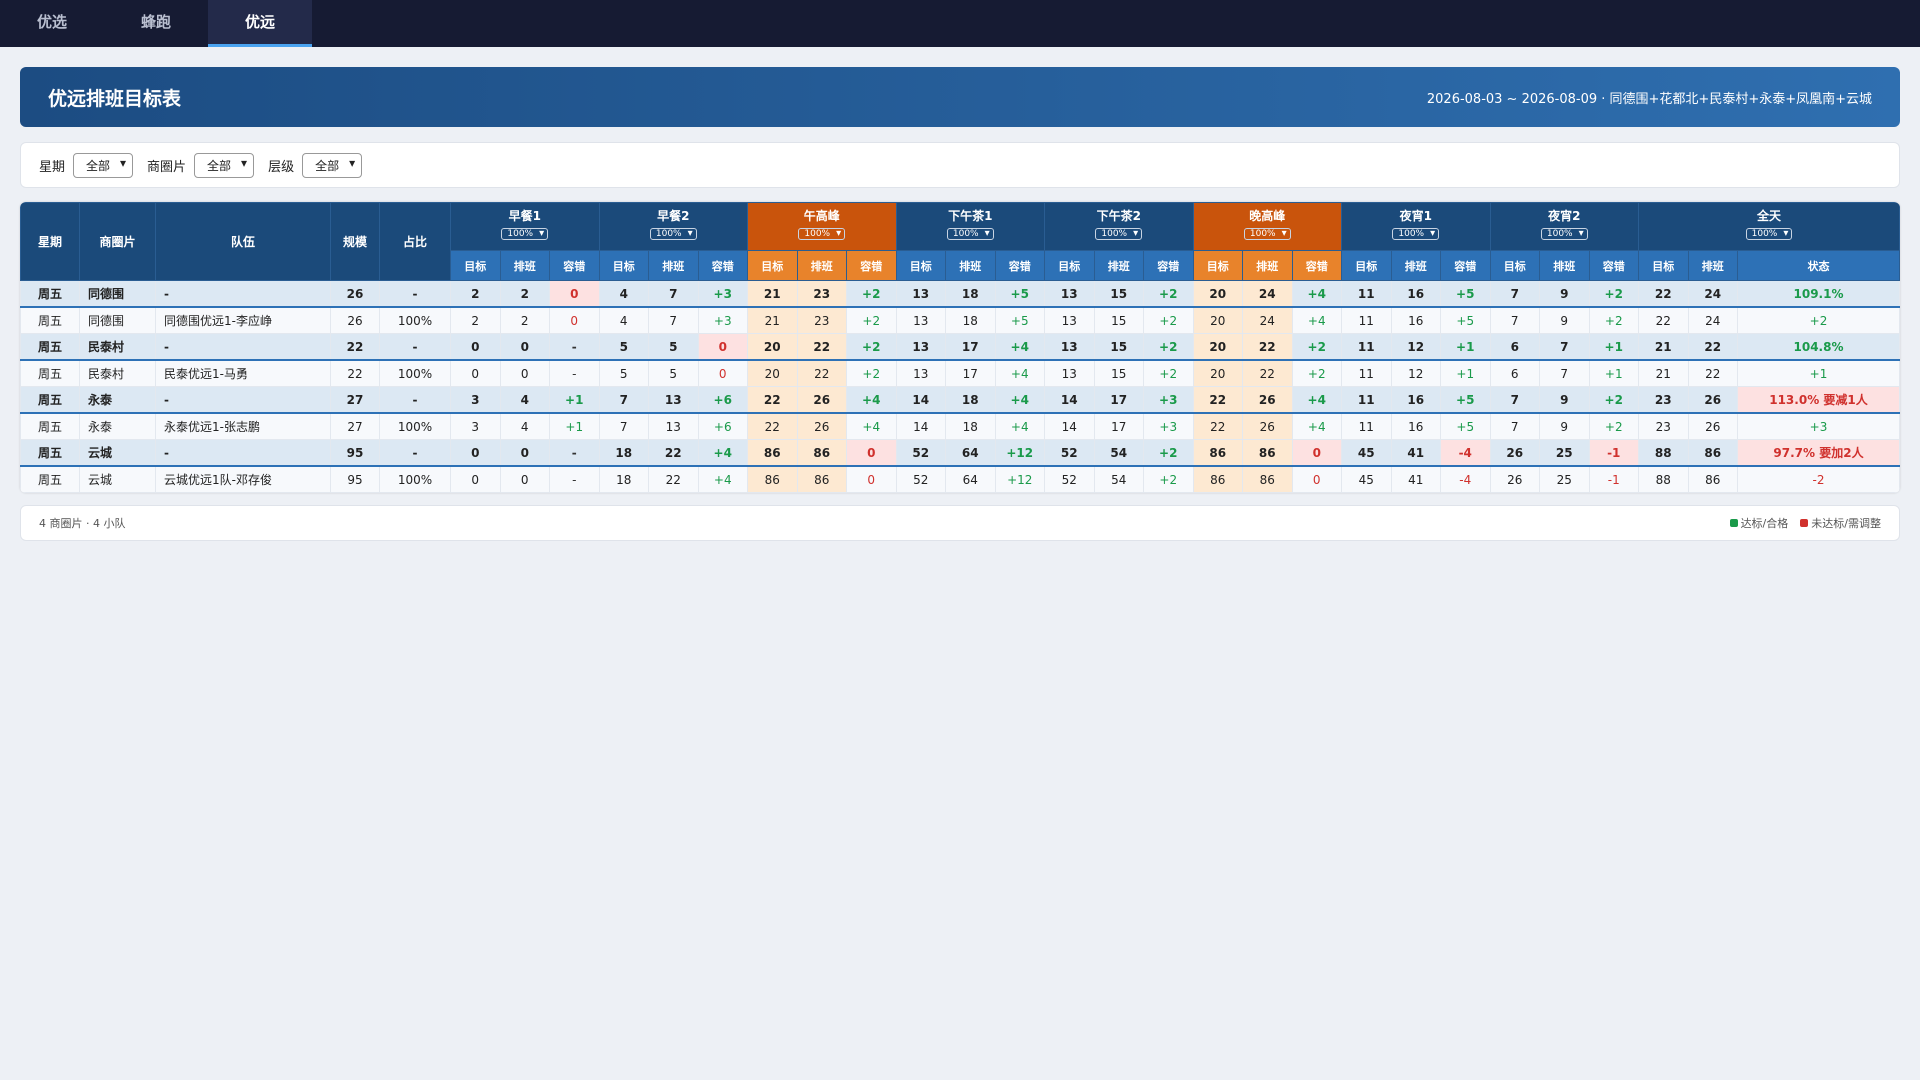  Describe the element at coordinates (821, 320) in the screenshot. I see `scheduled-cell: 23` at that location.